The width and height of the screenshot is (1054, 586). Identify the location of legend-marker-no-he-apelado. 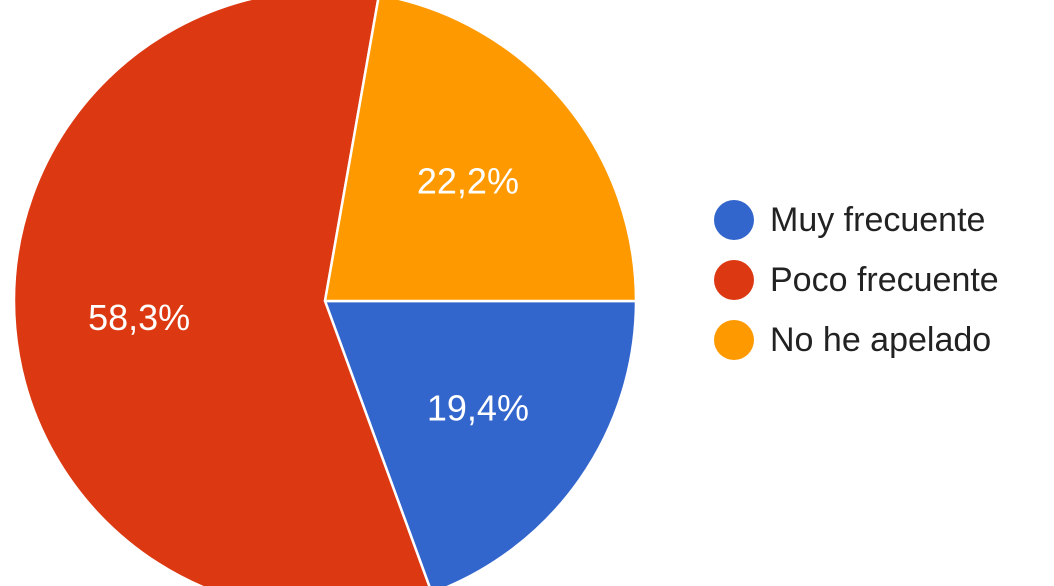
(734, 340).